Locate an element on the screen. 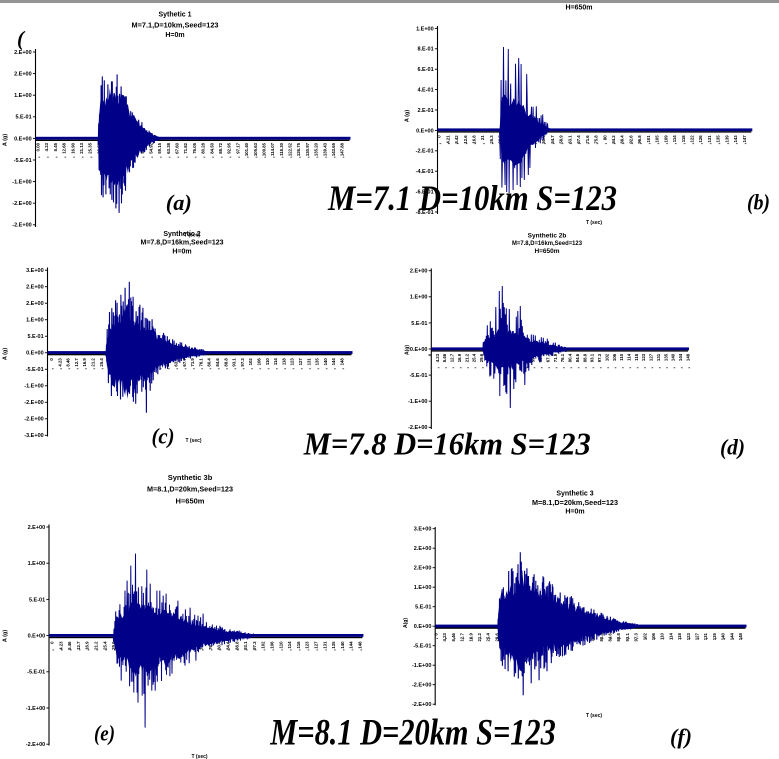 This screenshot has width=779, height=759. svg-text: 110 is located at coordinates (267, 362).